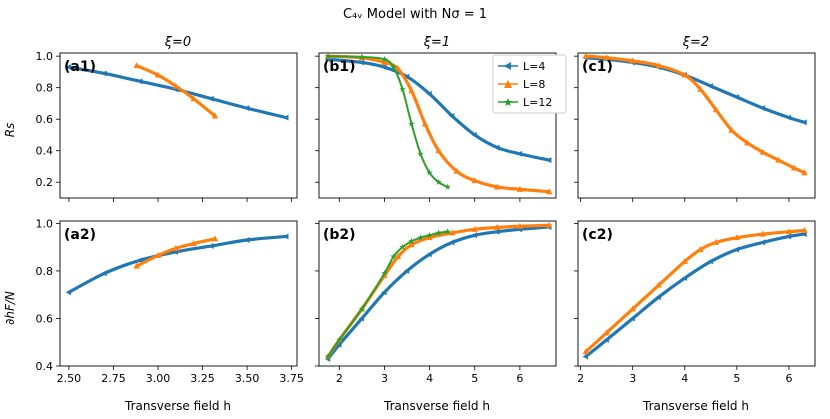 Image resolution: width=830 pixels, height=419 pixels. Describe the element at coordinates (508, 102) in the screenshot. I see `legend-marker-l12` at that location.